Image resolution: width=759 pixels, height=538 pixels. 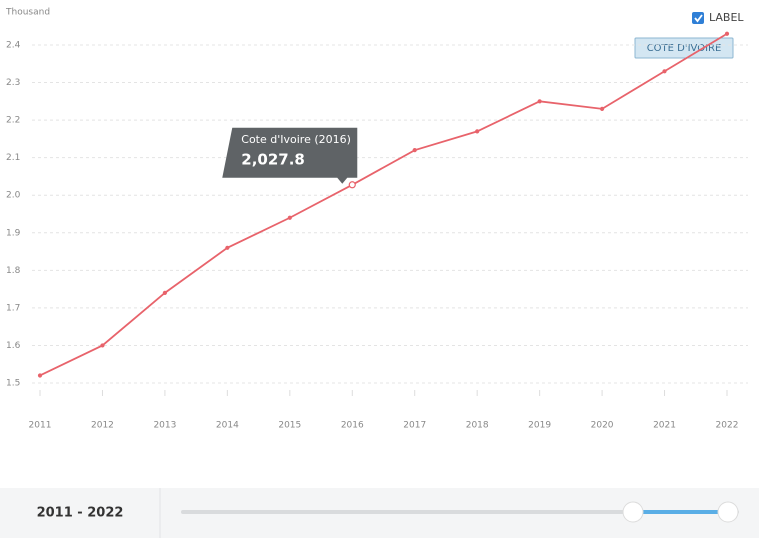 I want to click on x-tick-label: 2013, so click(x=164, y=426).